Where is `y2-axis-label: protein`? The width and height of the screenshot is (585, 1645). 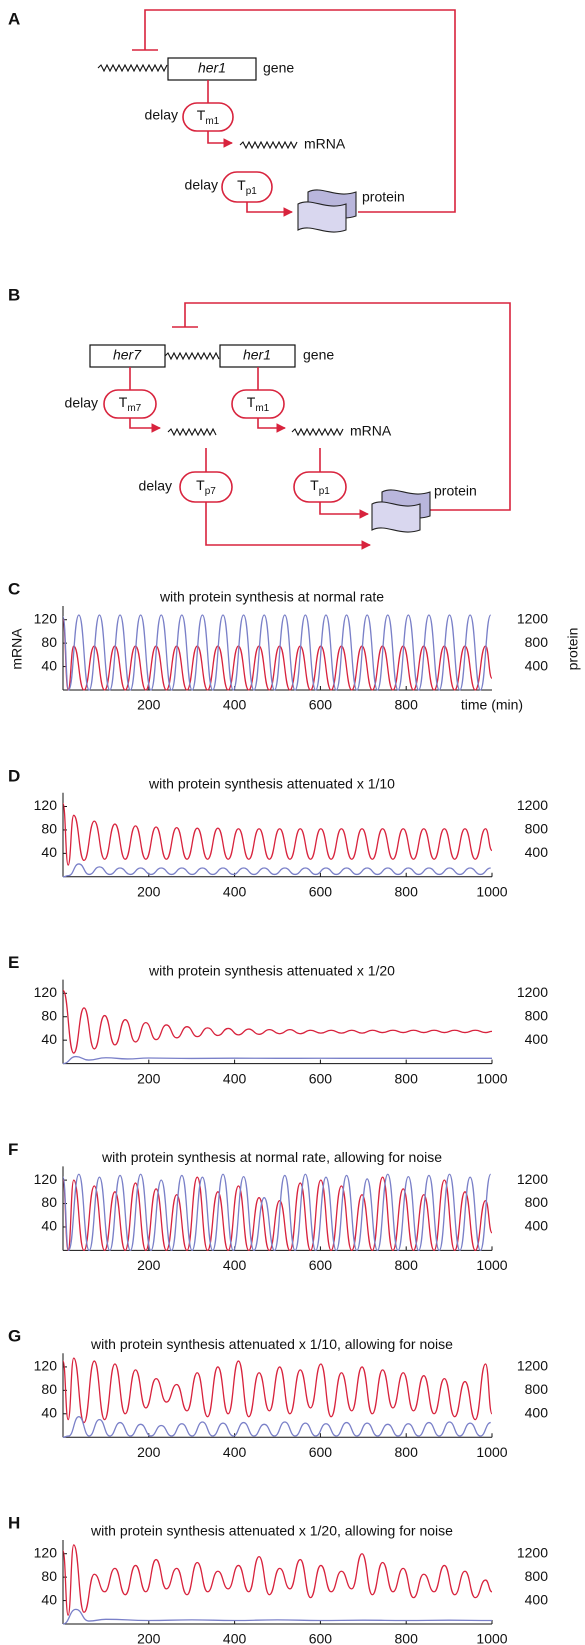
y2-axis-label: protein is located at coordinates (573, 649).